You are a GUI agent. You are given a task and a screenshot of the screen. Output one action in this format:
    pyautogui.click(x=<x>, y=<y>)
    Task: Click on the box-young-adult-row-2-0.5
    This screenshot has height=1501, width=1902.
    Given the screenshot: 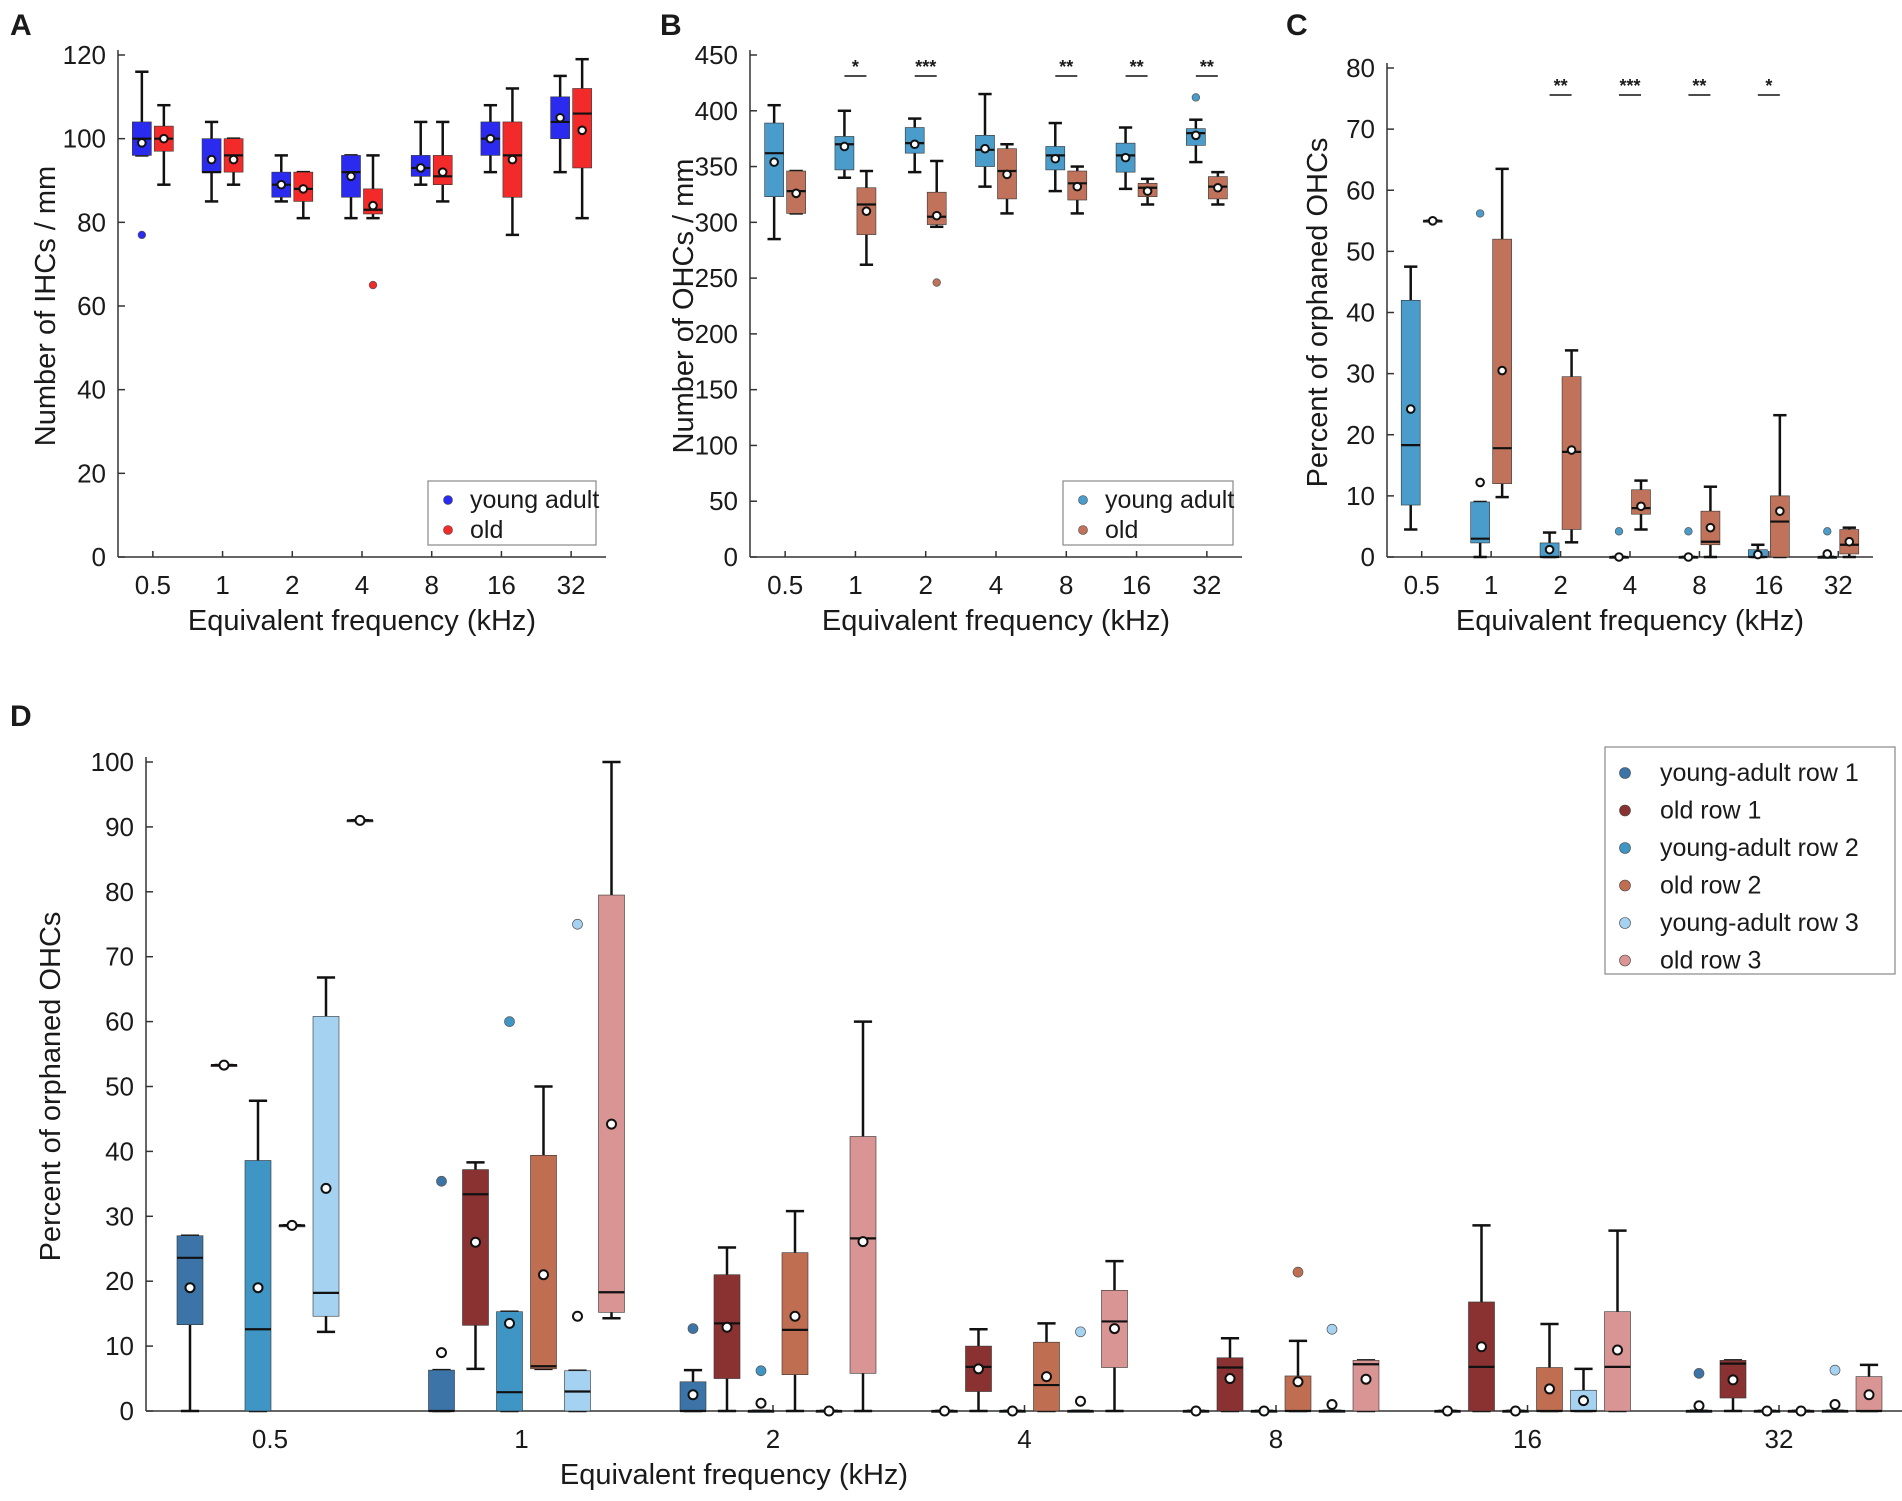 What is the action you would take?
    pyautogui.click(x=258, y=1256)
    